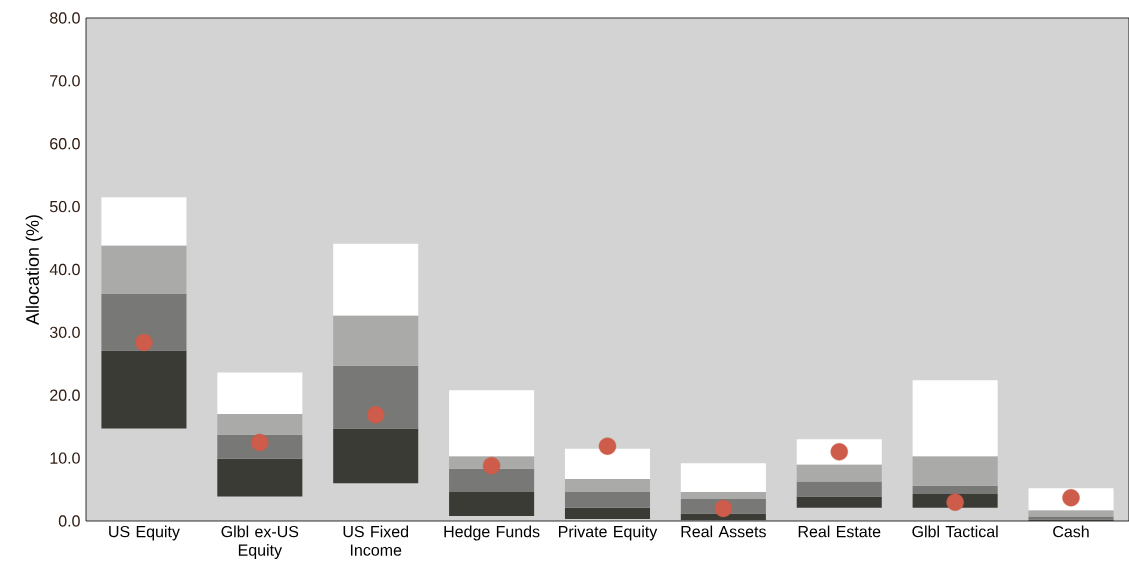 The width and height of the screenshot is (1129, 572). What do you see at coordinates (34, 270) in the screenshot?
I see `y-axis-title: Allocation (%)` at bounding box center [34, 270].